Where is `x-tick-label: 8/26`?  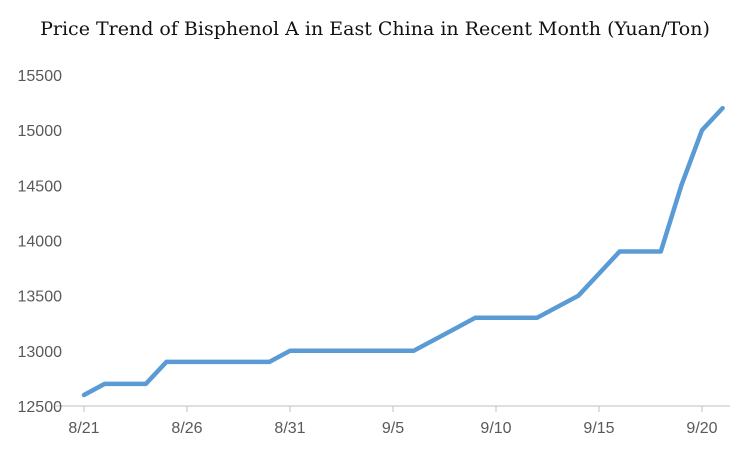
x-tick-label: 8/26 is located at coordinates (186, 428).